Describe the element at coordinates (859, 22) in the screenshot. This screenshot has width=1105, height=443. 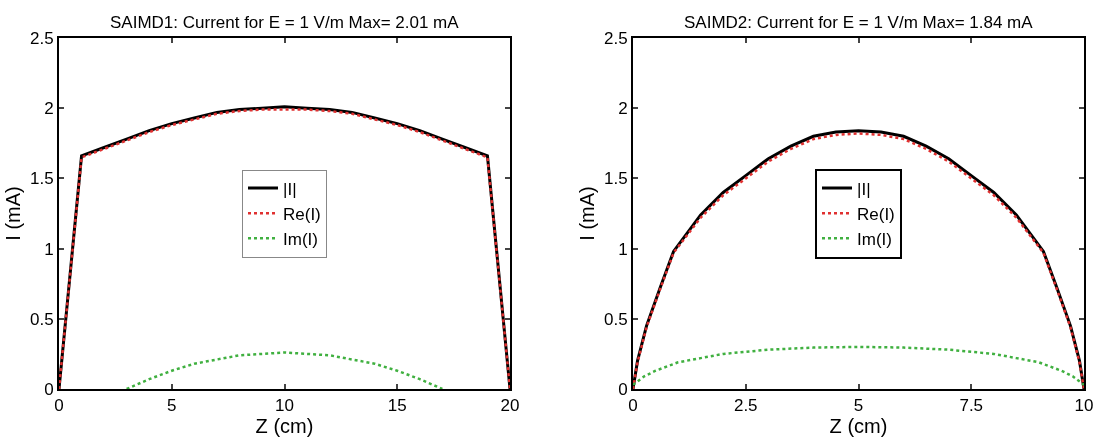
I see `chart-title: SAIMD2: Current for E = 1 V/m Max= 1.84 mA` at that location.